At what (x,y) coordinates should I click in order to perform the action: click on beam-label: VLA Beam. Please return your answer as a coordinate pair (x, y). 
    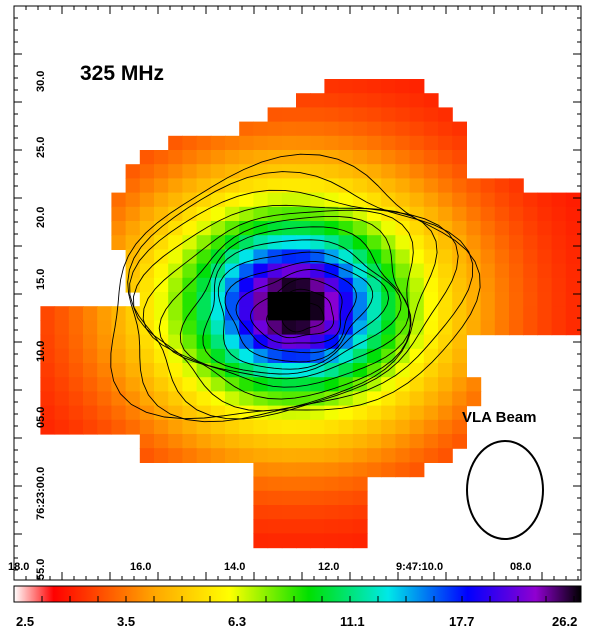
    Looking at the image, I should click on (499, 417).